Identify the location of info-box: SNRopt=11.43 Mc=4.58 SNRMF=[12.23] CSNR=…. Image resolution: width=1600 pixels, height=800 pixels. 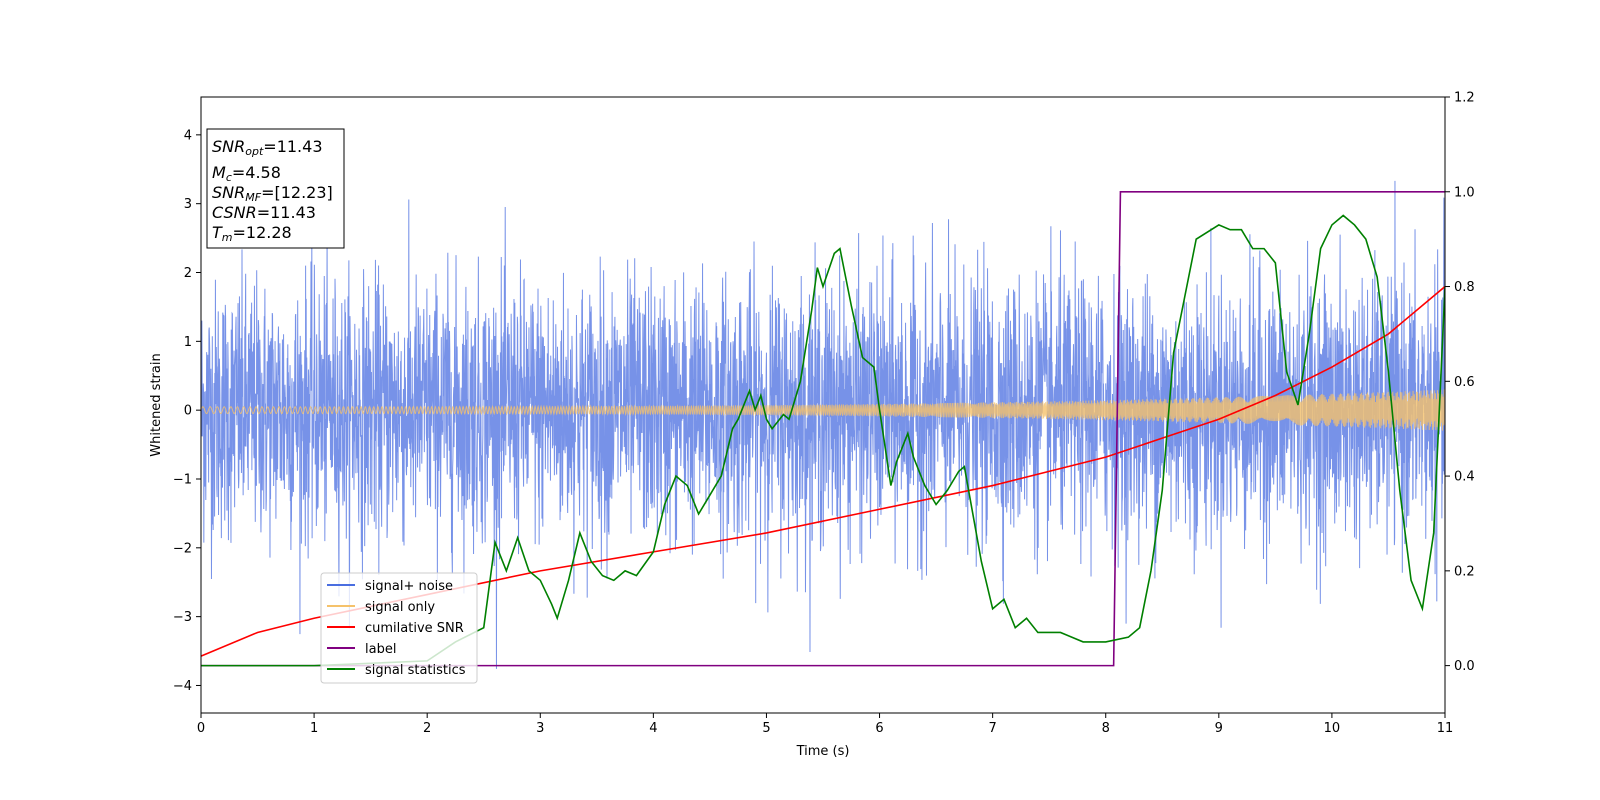
(275, 188).